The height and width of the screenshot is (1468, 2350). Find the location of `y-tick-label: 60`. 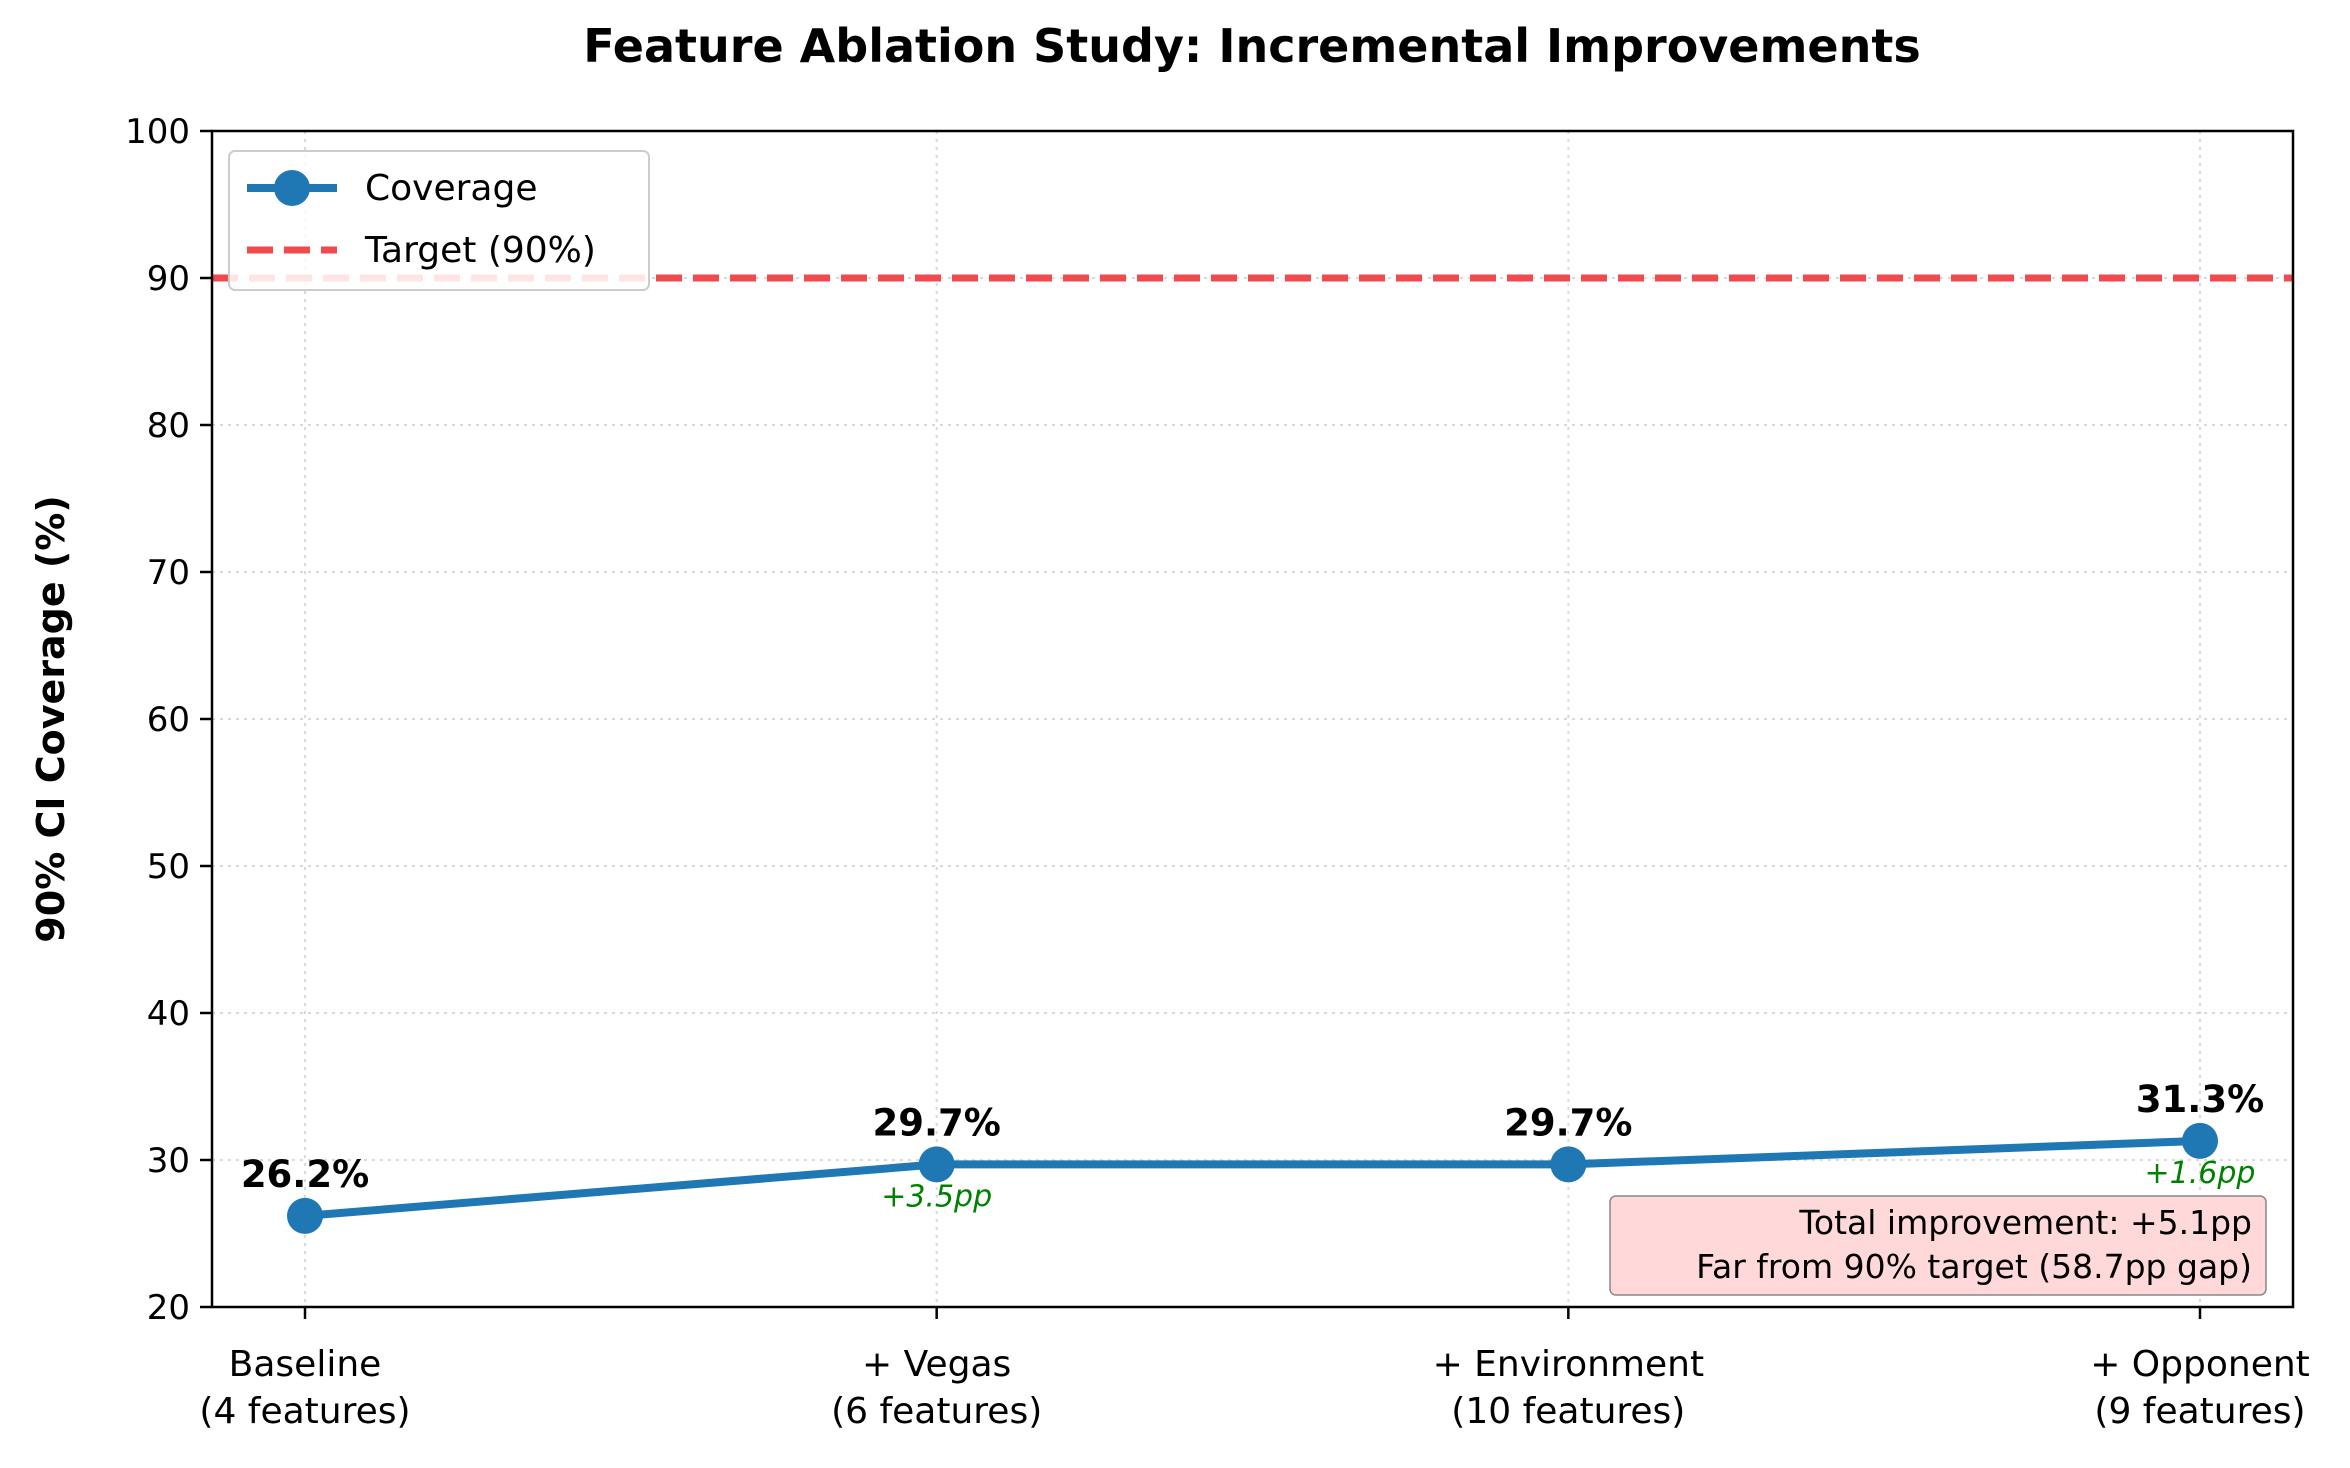

y-tick-label: 60 is located at coordinates (168, 720).